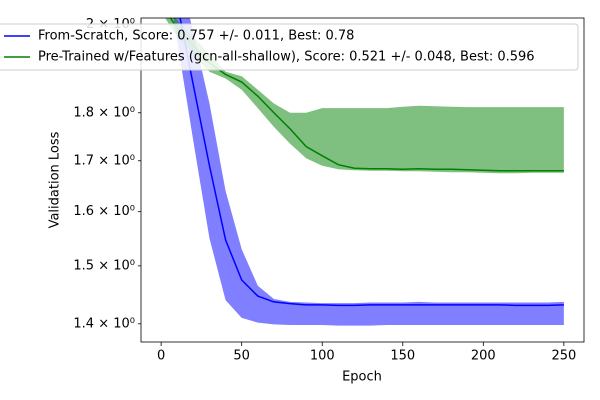 This screenshot has width=600, height=400. What do you see at coordinates (362, 377) in the screenshot?
I see `x-axis-label: Epoch` at bounding box center [362, 377].